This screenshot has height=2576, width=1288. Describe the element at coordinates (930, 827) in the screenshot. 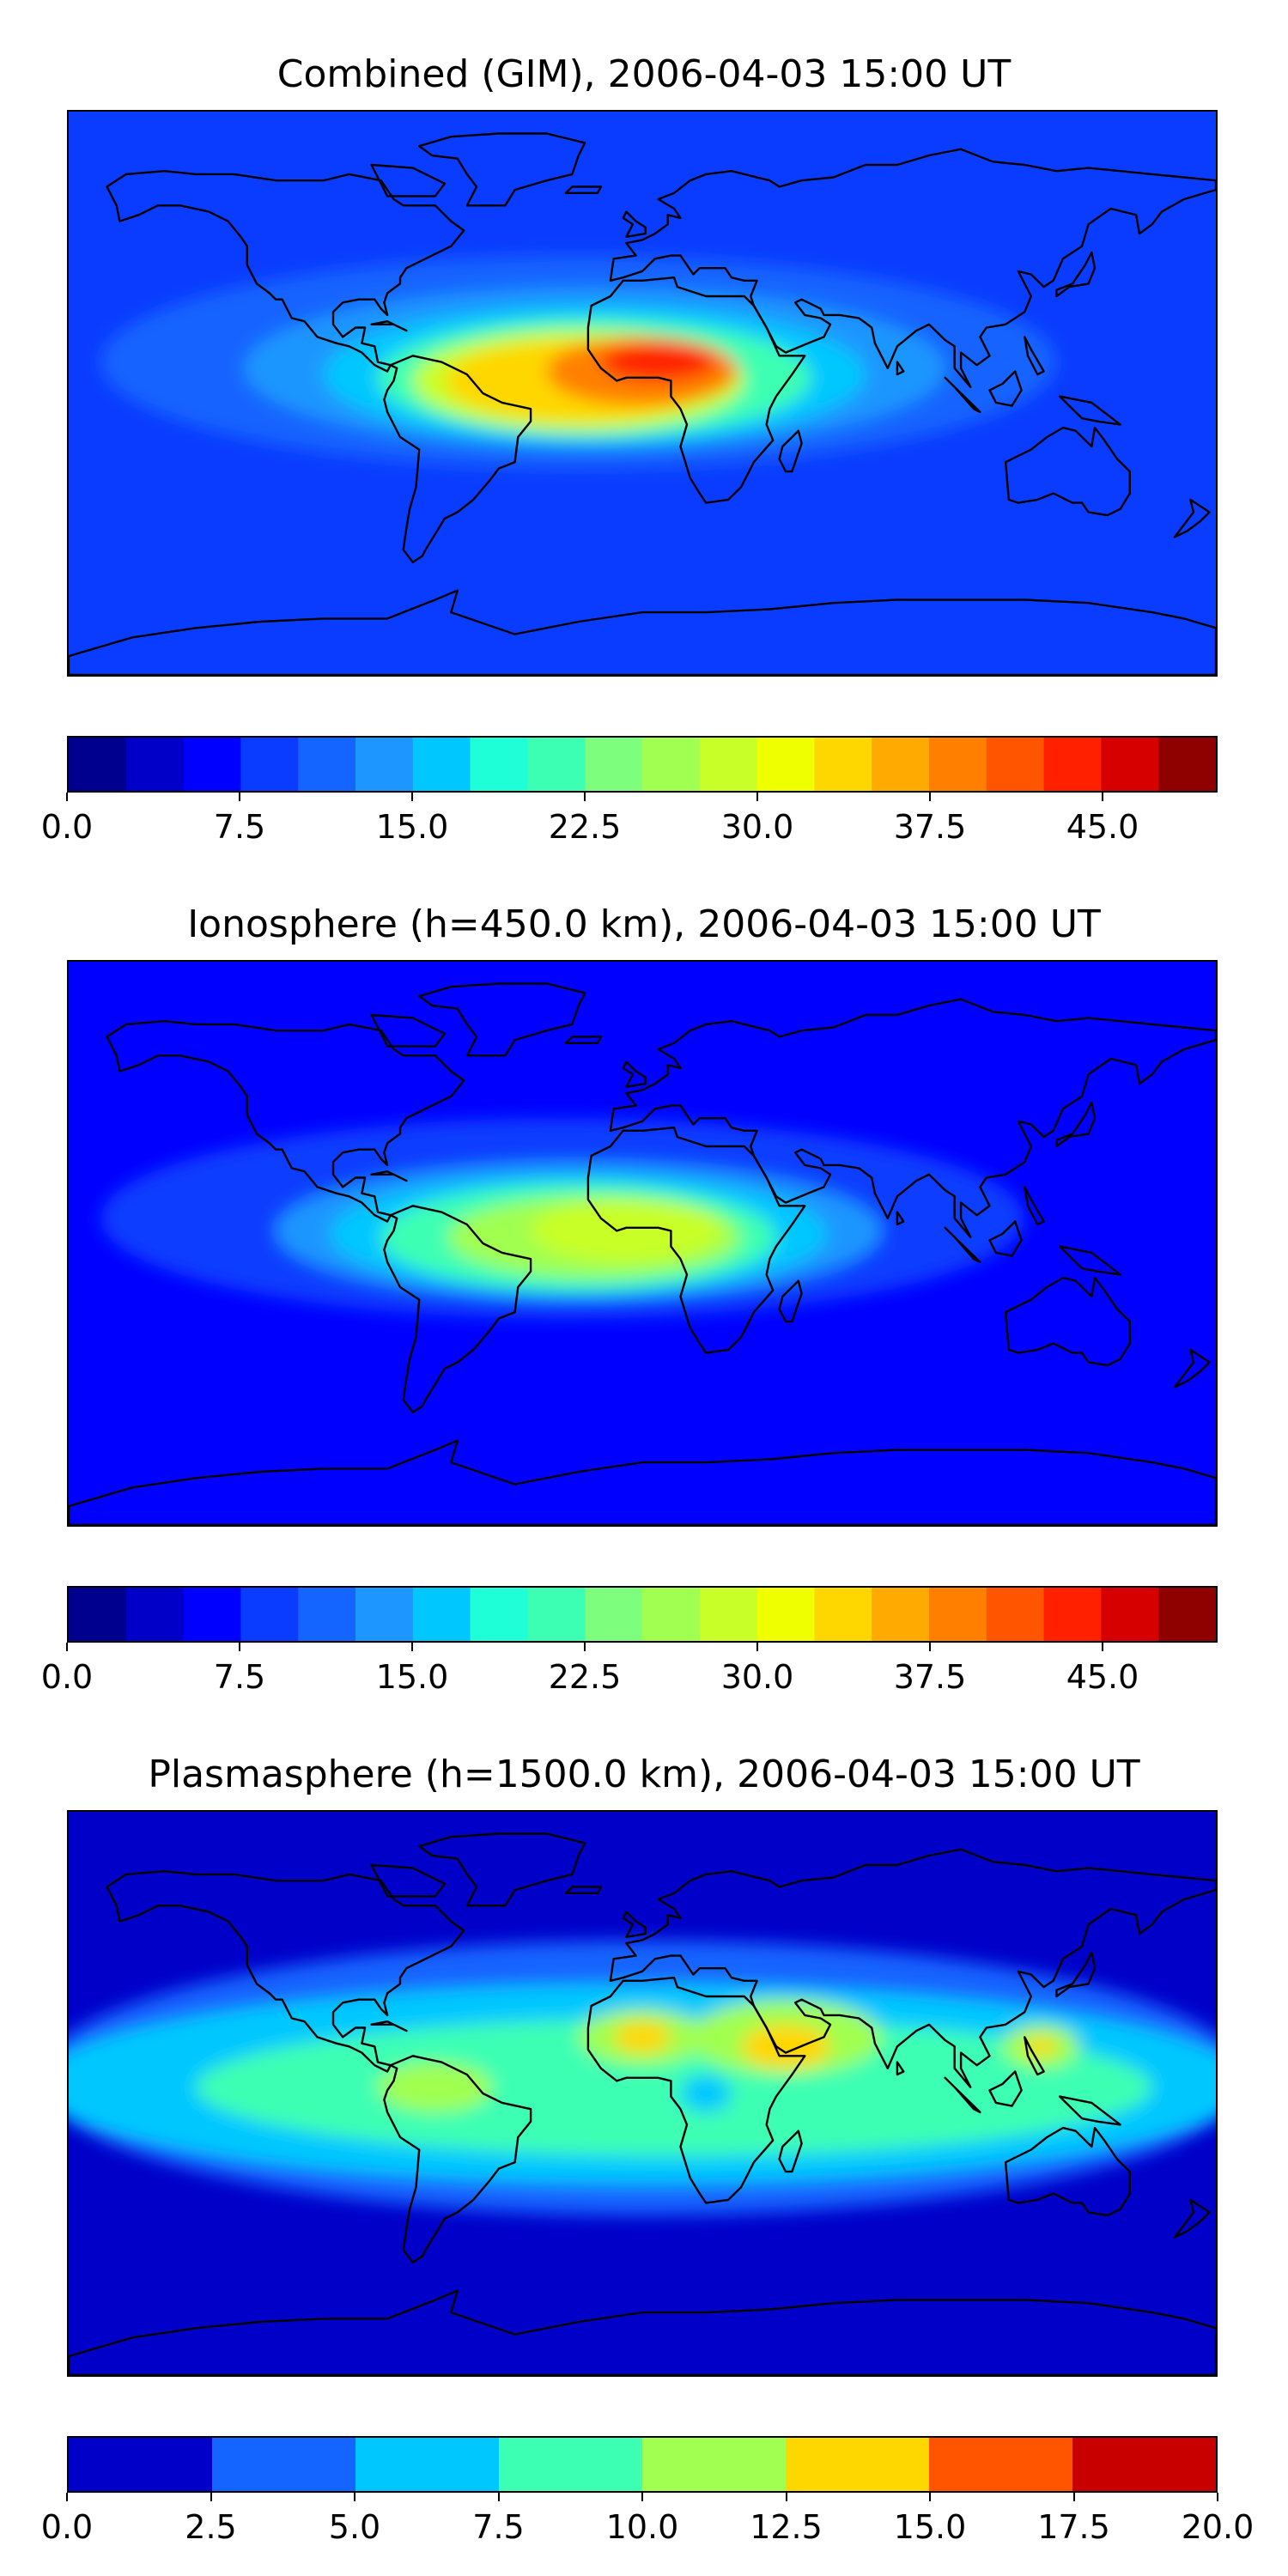

I see `colorbar-tick-label: 37.5` at that location.